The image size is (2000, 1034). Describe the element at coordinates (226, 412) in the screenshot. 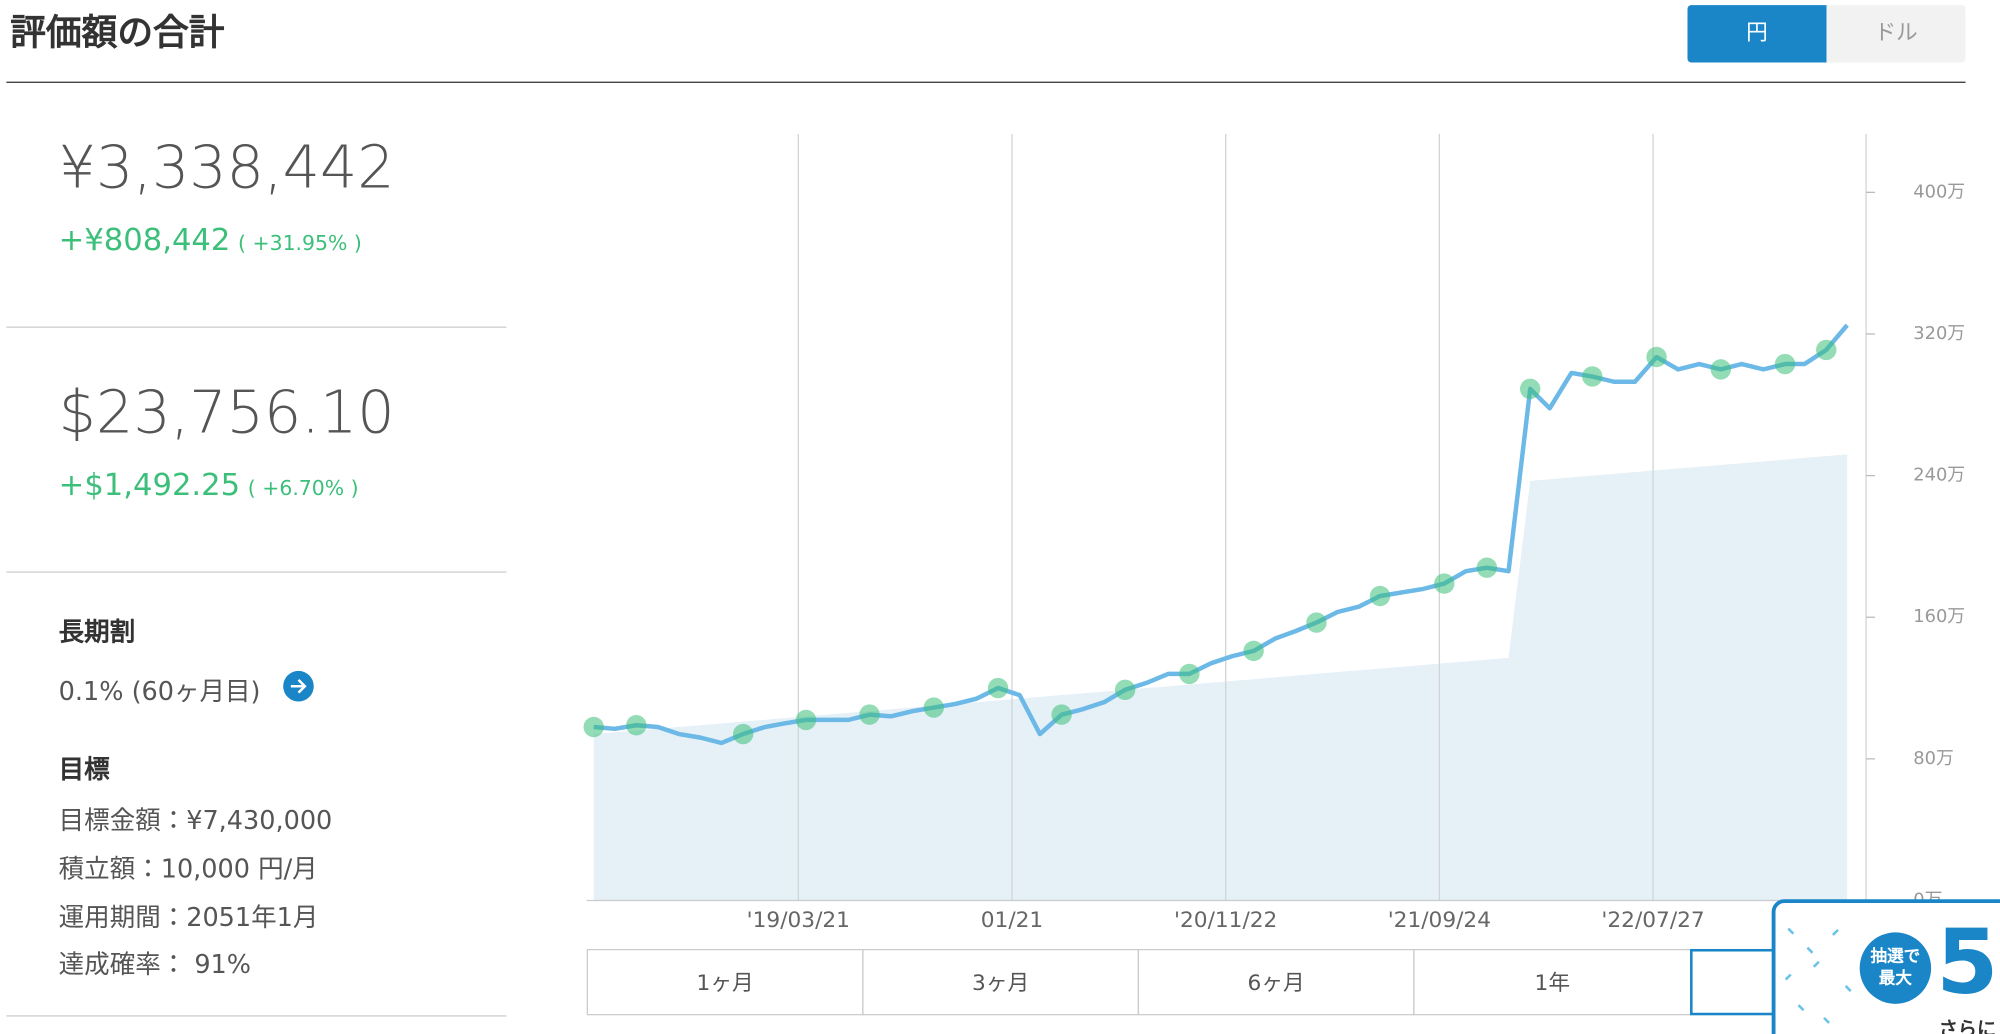

I see `total-usd: $23,756.10` at that location.